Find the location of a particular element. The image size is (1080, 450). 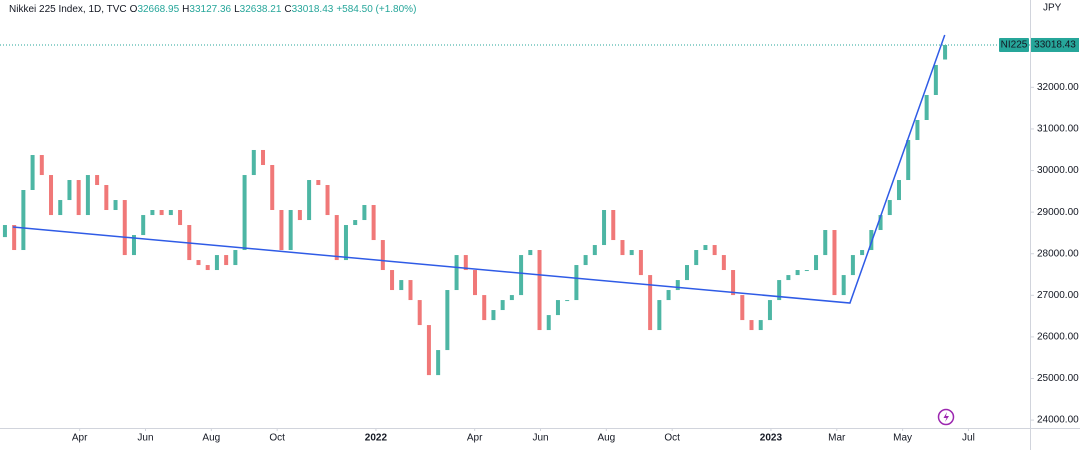

x-tick-label: Jul is located at coordinates (968, 438).